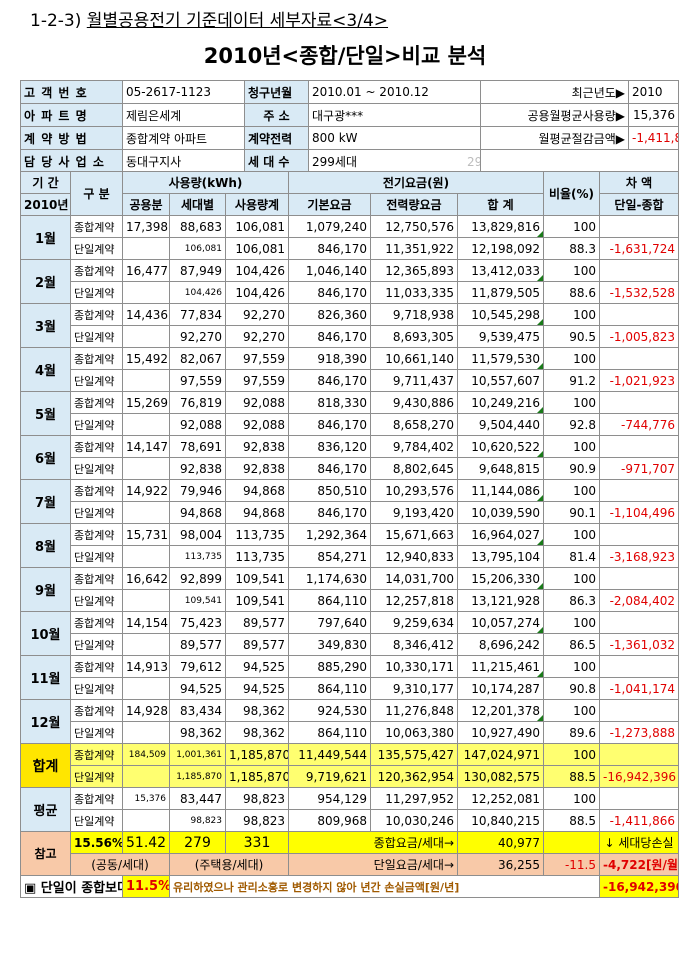 This screenshot has width=690, height=961. What do you see at coordinates (414, 556) in the screenshot?
I see `cell: 12,940,833` at bounding box center [414, 556].